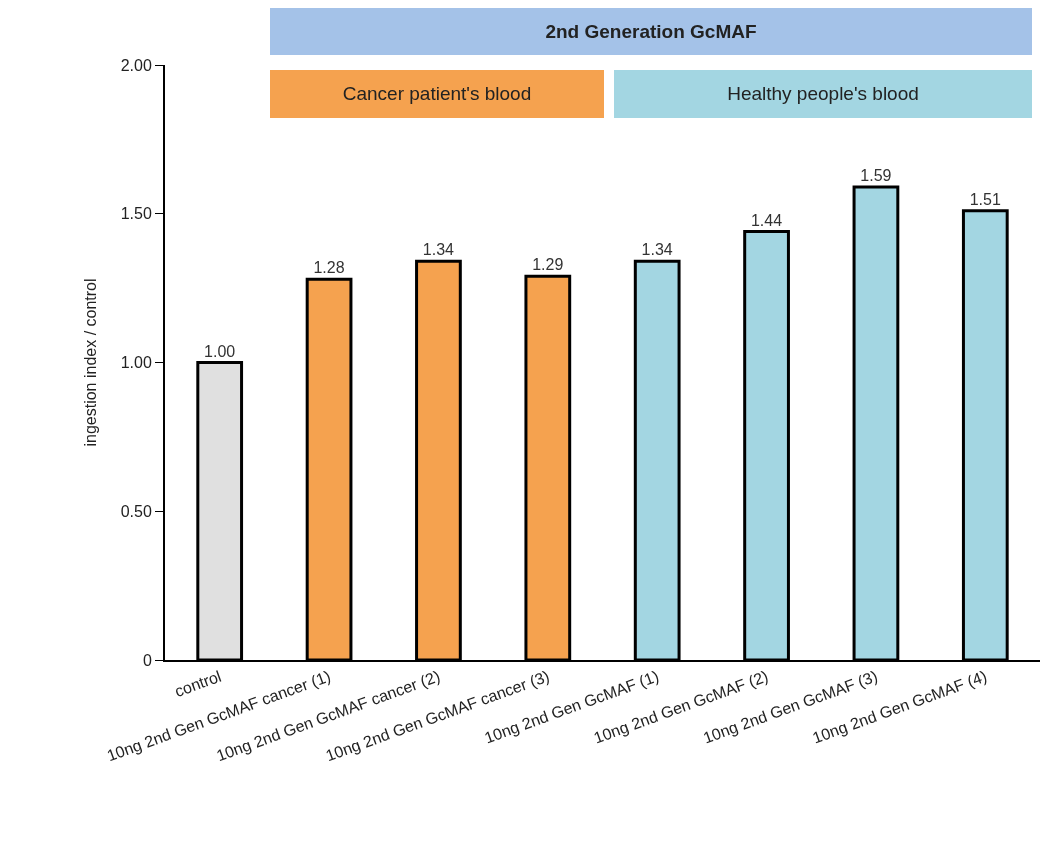 The width and height of the screenshot is (1047, 864). Describe the element at coordinates (198, 683) in the screenshot. I see `x-tick-label: control` at that location.